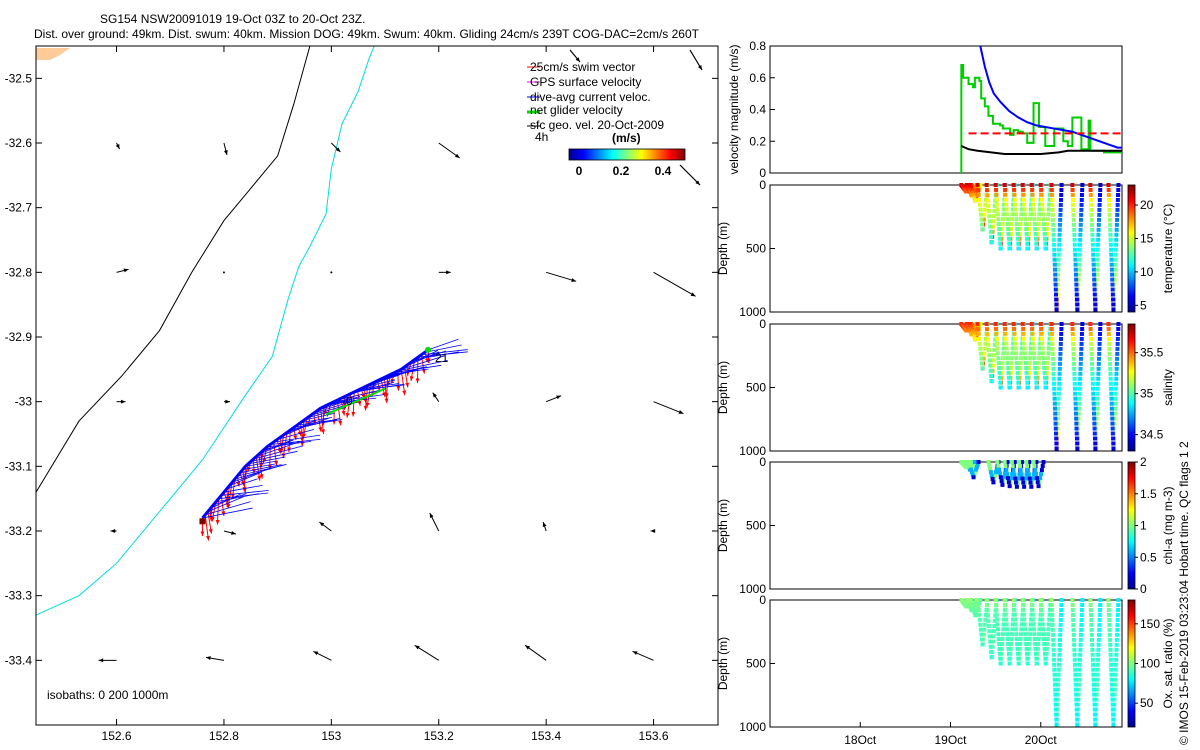  Describe the element at coordinates (1041, 470) in the screenshot. I see `chlorophyll-profile-pt-d9-b4` at that location.